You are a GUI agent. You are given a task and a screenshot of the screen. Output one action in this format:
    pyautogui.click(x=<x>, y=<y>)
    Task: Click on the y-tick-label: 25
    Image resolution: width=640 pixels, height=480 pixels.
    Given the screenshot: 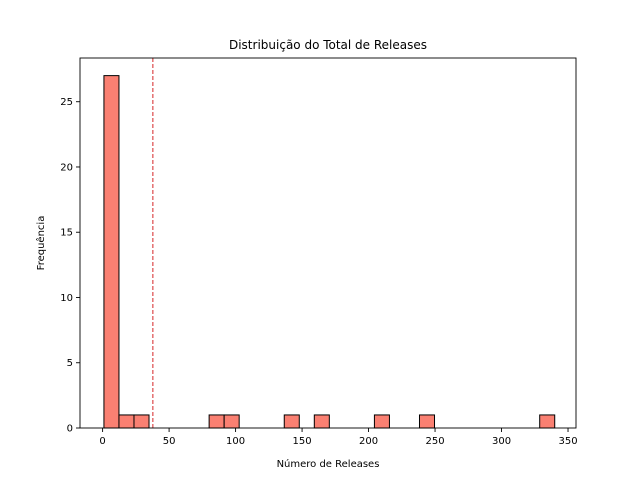 What is the action you would take?
    pyautogui.click(x=66, y=102)
    